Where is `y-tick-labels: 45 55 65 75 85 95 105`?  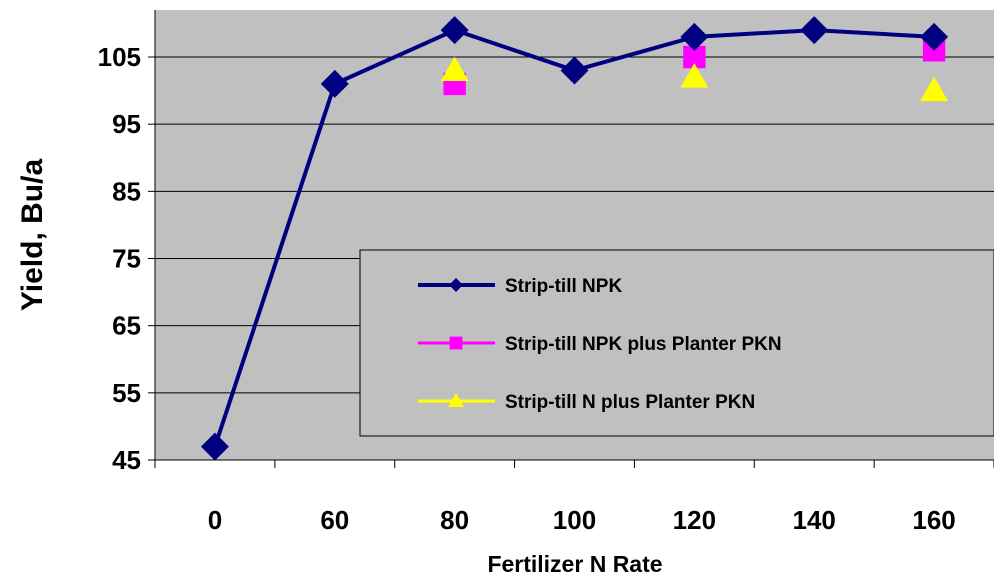
y-tick-labels: 45 55 65 75 85 95 105 is located at coordinates (119, 258).